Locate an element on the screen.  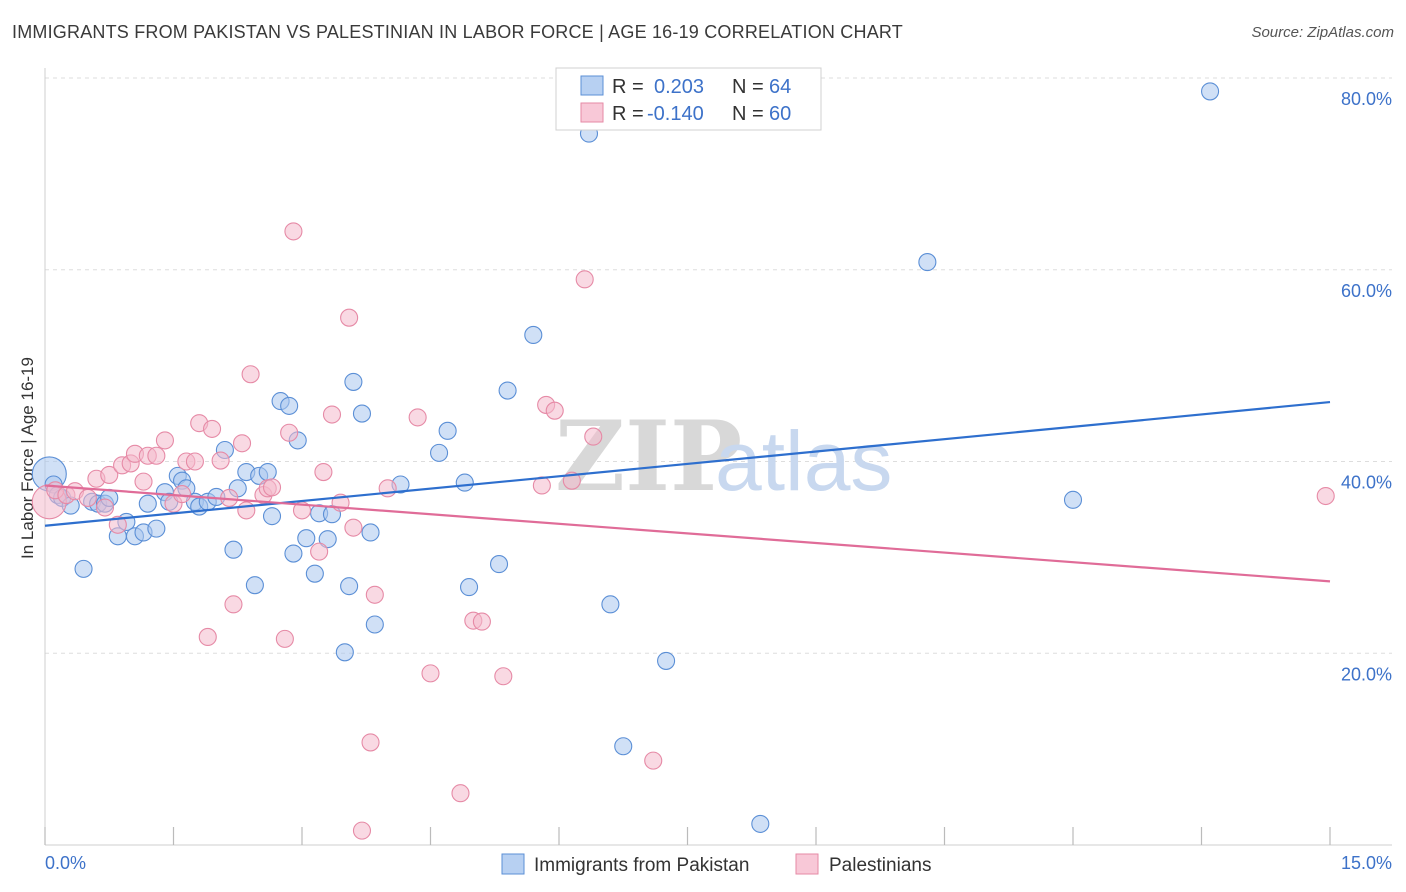
y-tick-label: 80.0% is located at coordinates (1366, 99).